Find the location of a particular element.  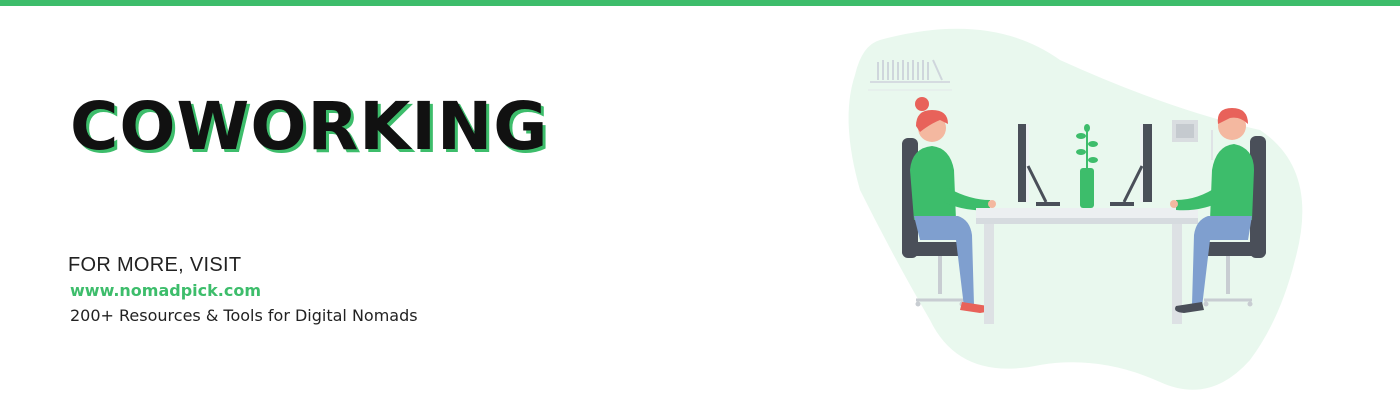

desk-icon is located at coordinates (1087, 266).